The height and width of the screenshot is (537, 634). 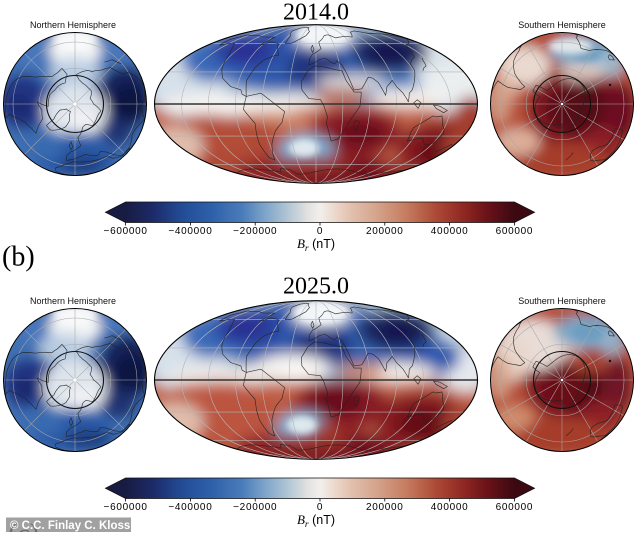 What do you see at coordinates (316, 13) in the screenshot?
I see `svg-text: 2014.0` at bounding box center [316, 13].